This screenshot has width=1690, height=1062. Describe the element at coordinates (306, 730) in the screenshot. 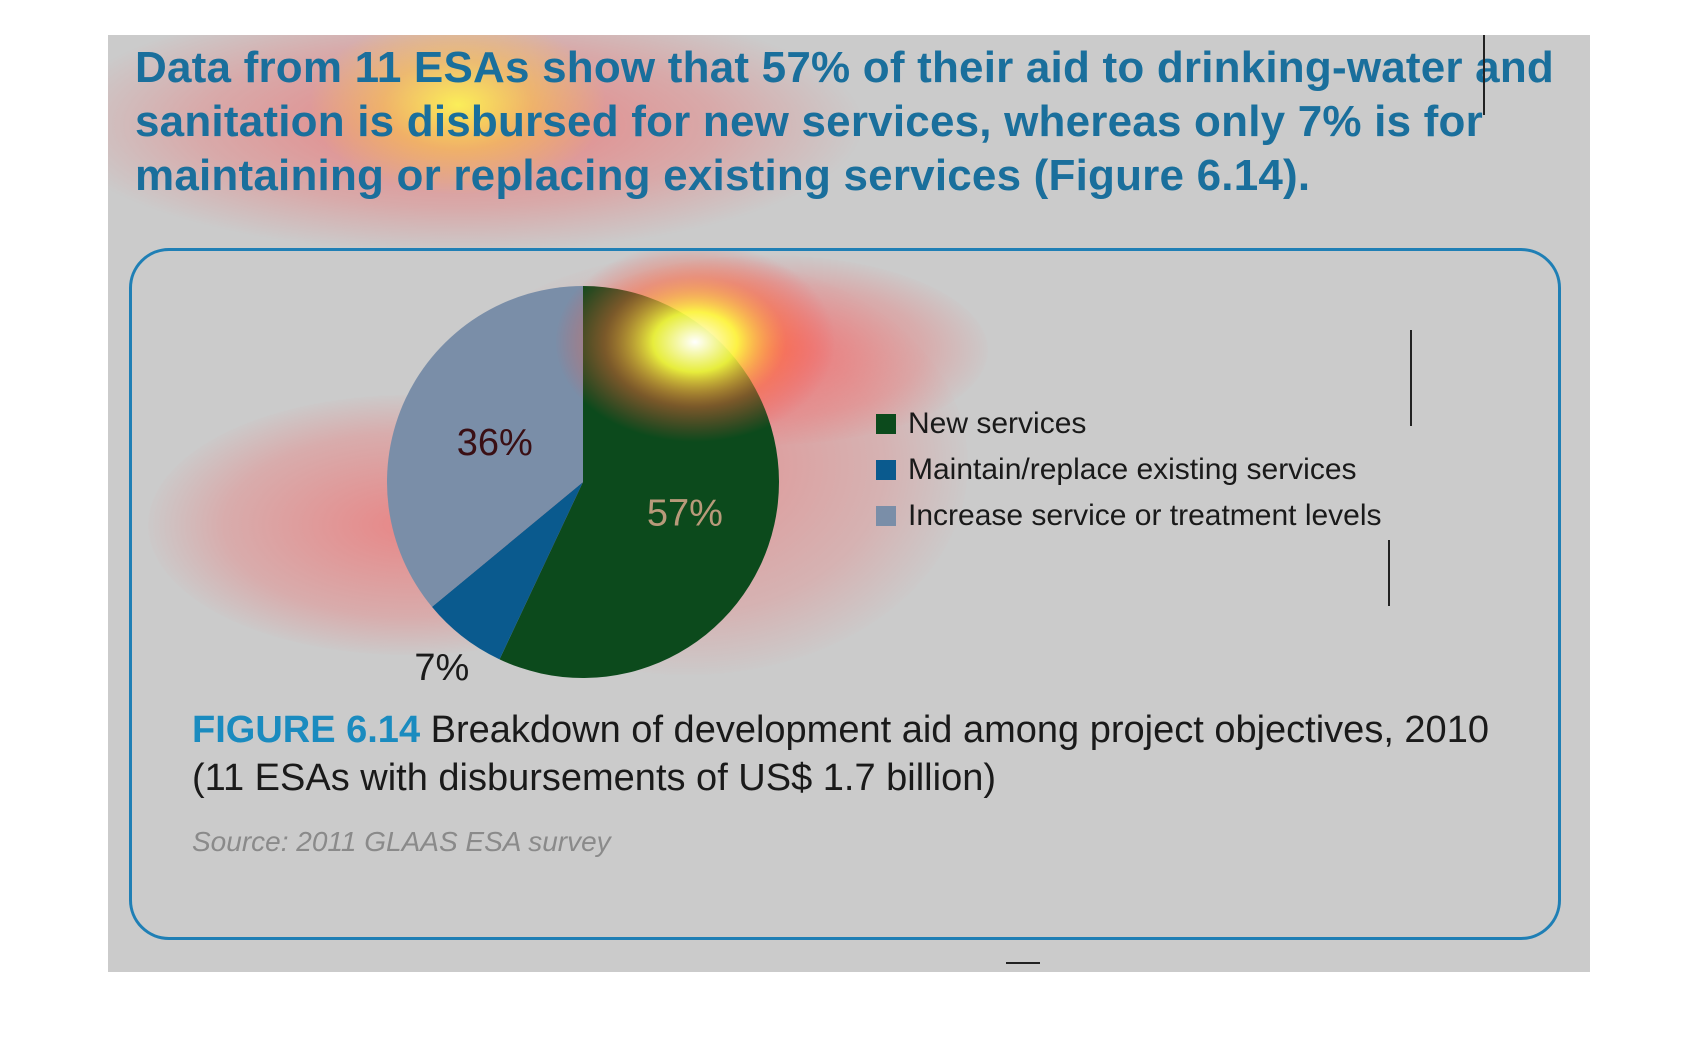

I see `figure-number: FIGURE 6.14` at that location.